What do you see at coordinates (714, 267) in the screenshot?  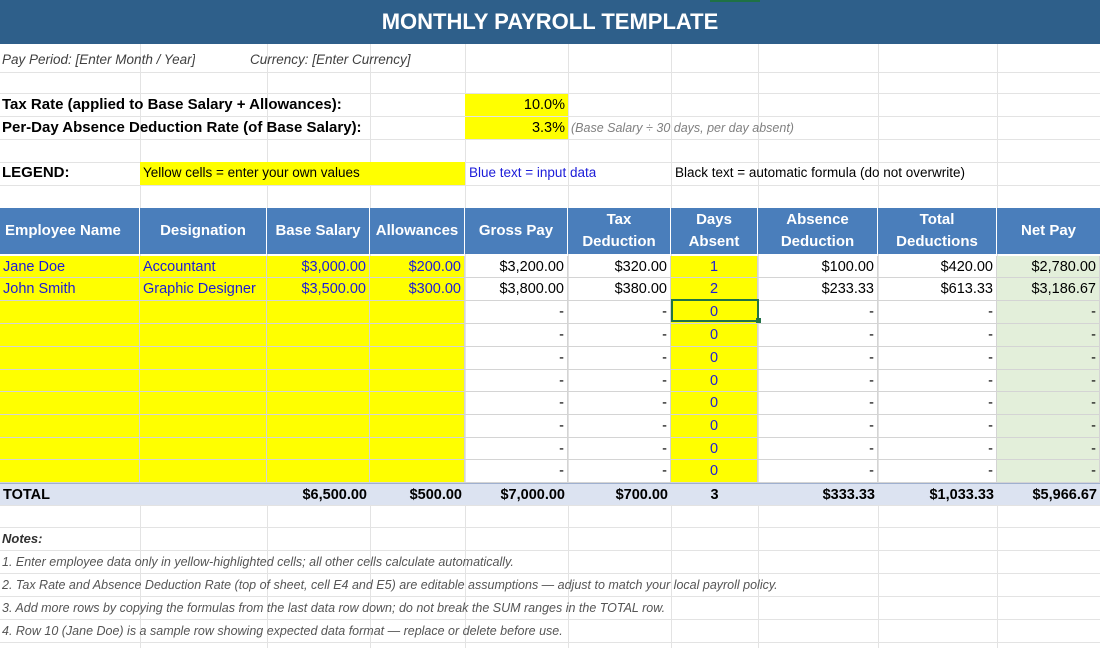 I see `cell-days-absent: 1` at bounding box center [714, 267].